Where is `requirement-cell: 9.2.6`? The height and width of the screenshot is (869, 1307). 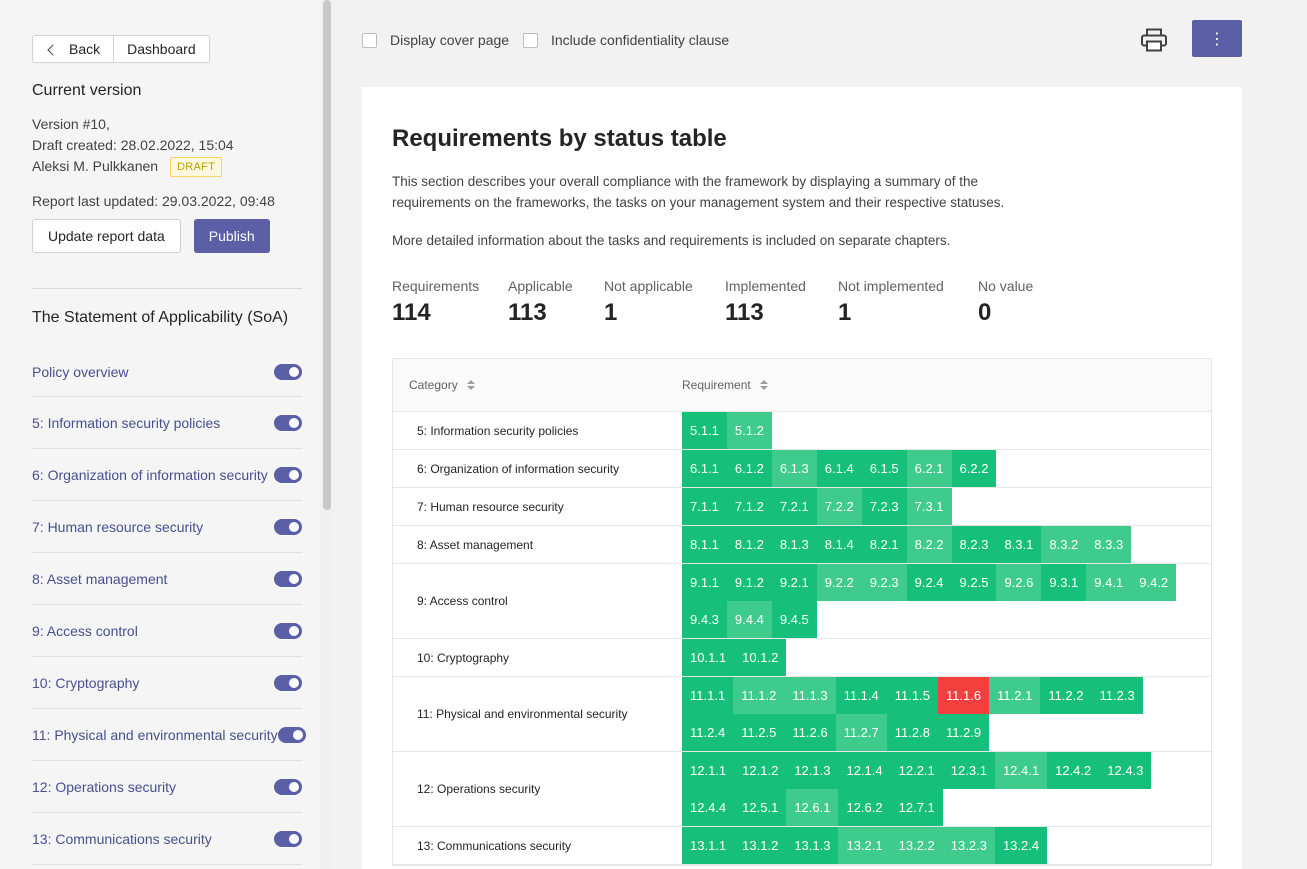
requirement-cell: 9.2.6 is located at coordinates (1019, 582).